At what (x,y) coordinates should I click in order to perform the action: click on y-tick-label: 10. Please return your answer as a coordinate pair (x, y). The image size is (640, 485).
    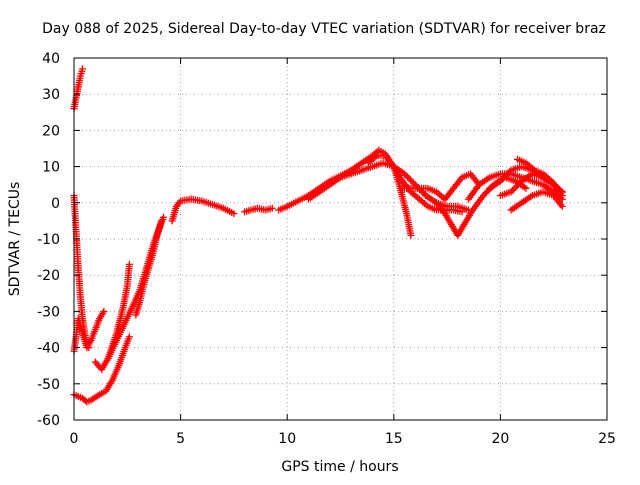
    Looking at the image, I should click on (51, 168).